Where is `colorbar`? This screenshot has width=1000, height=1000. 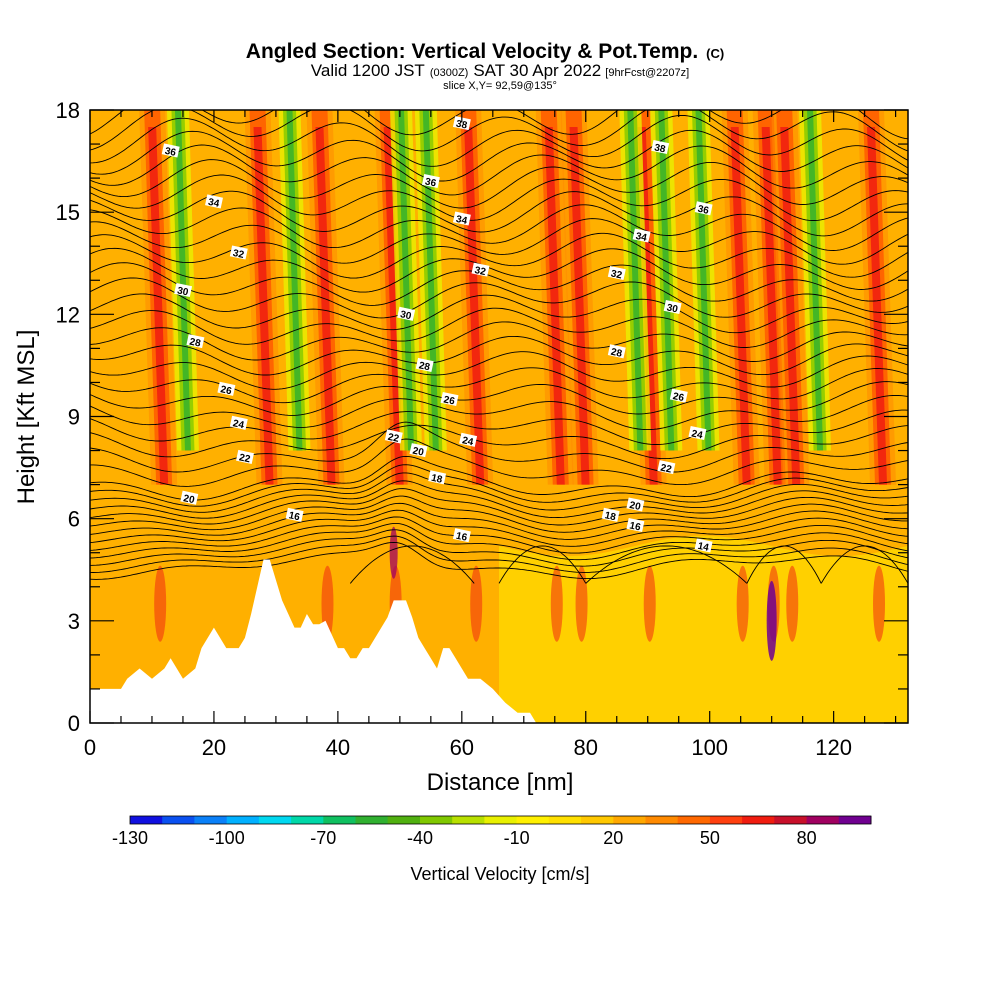
colorbar is located at coordinates (500, 820).